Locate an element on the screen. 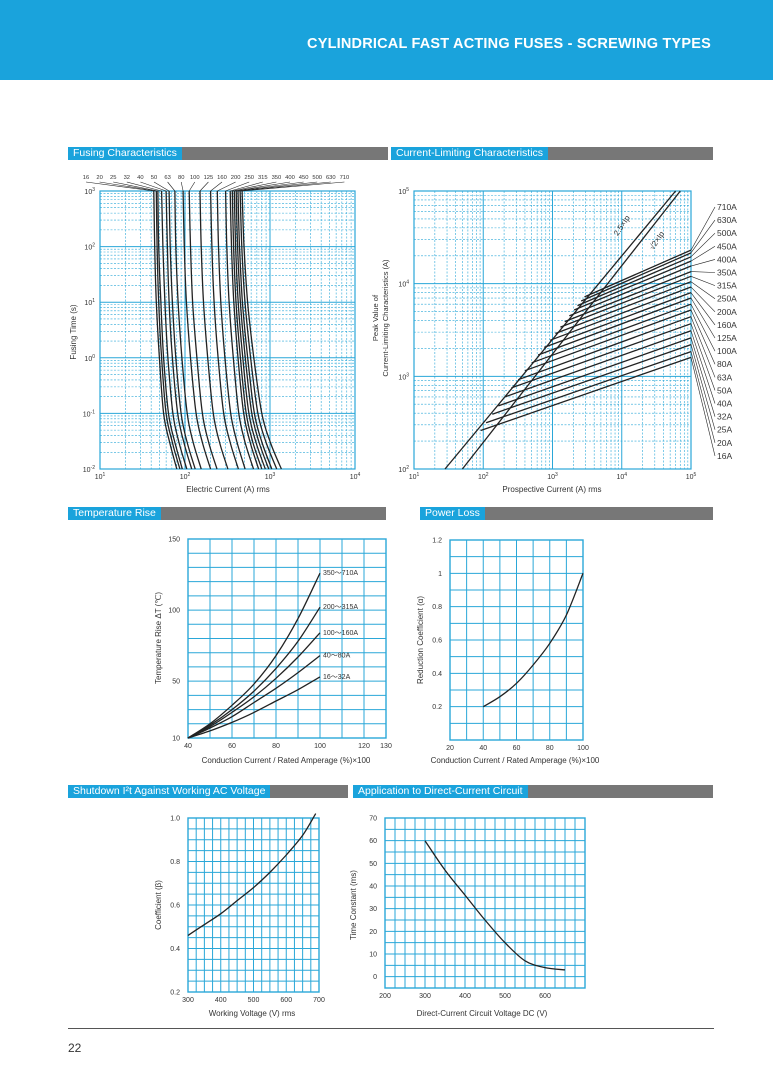 The height and width of the screenshot is (1084, 773). fusing-top-label: 50 is located at coordinates (154, 178).